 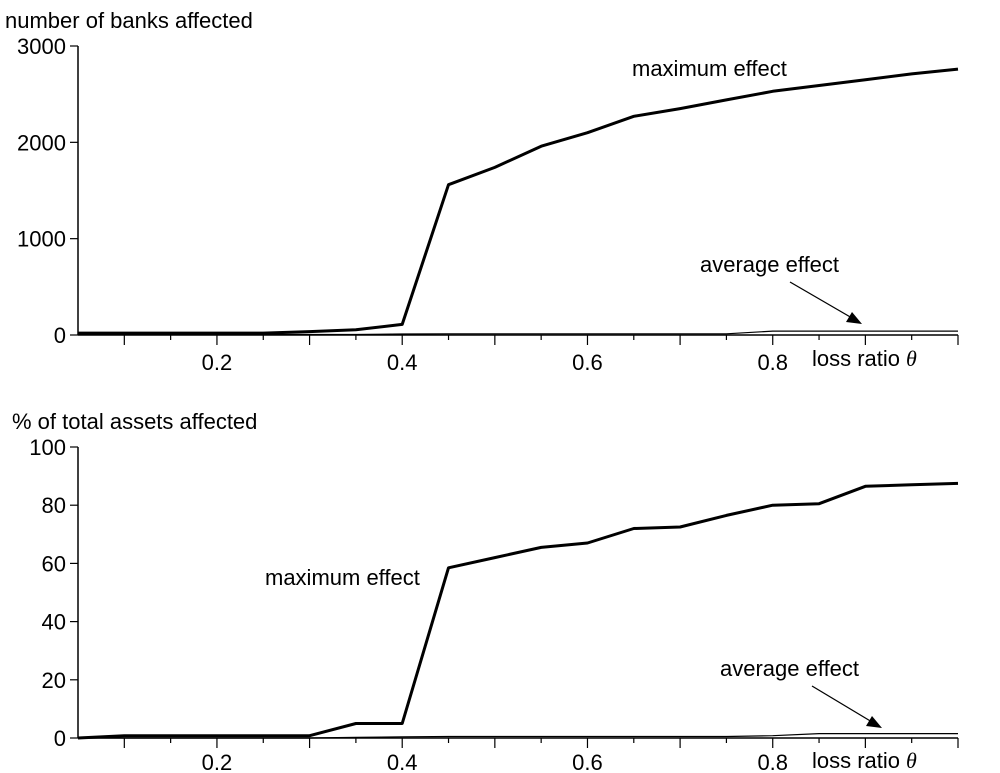 What do you see at coordinates (41, 46) in the screenshot?
I see `y-tick-label: 3000` at bounding box center [41, 46].